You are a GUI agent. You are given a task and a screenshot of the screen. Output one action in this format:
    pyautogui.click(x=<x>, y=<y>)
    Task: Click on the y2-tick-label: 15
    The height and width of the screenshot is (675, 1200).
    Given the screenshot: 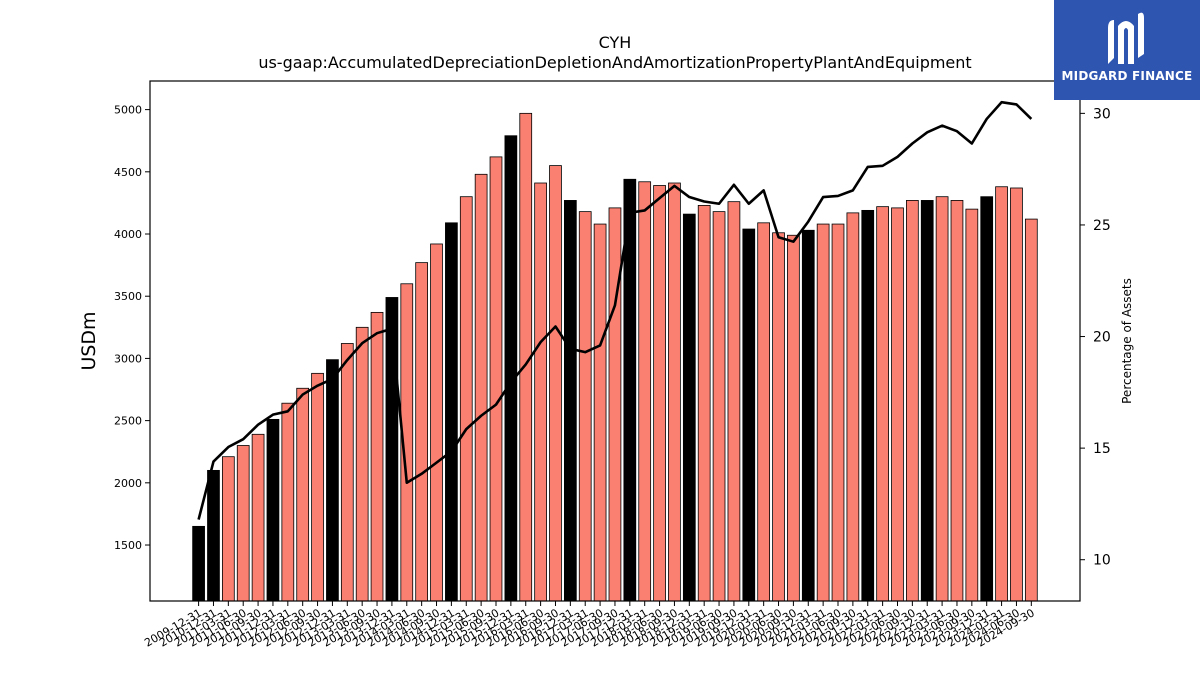 What is the action you would take?
    pyautogui.click(x=1102, y=449)
    